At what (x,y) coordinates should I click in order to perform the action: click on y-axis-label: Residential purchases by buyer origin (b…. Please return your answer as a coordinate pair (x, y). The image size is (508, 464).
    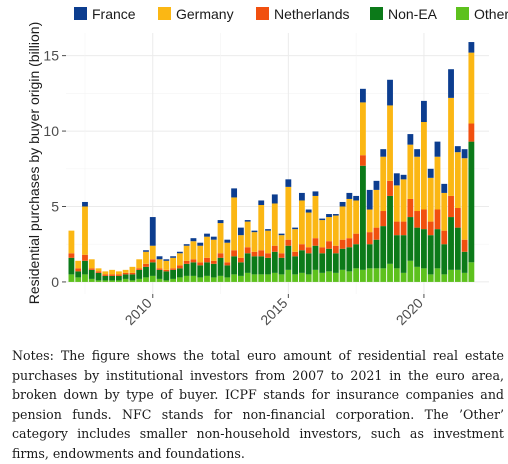
    Looking at the image, I should click on (34, 163).